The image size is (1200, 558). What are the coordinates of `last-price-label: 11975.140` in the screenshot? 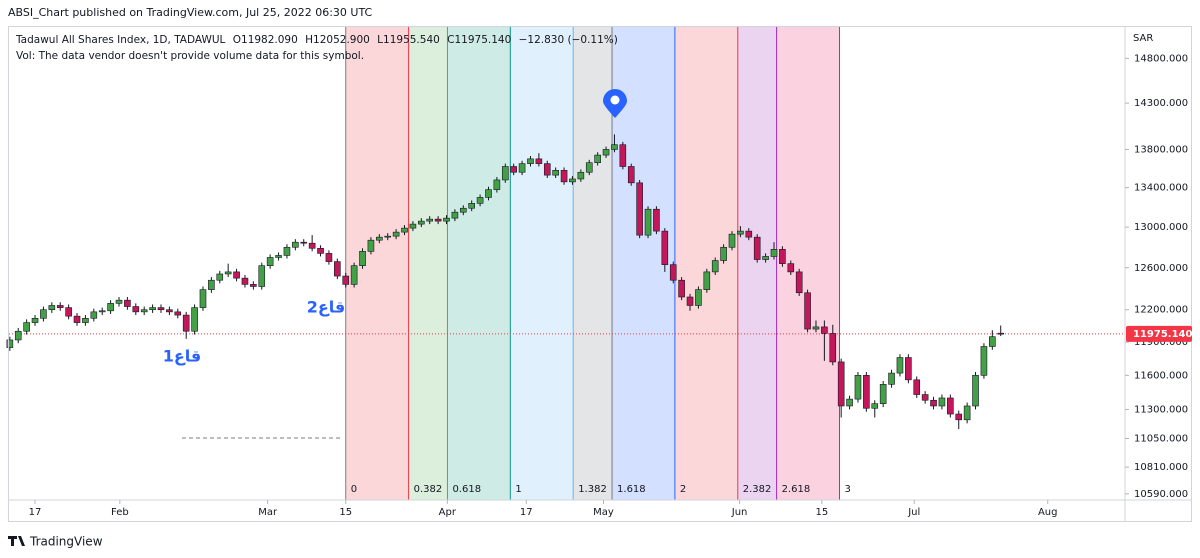 It's located at (1163, 334).